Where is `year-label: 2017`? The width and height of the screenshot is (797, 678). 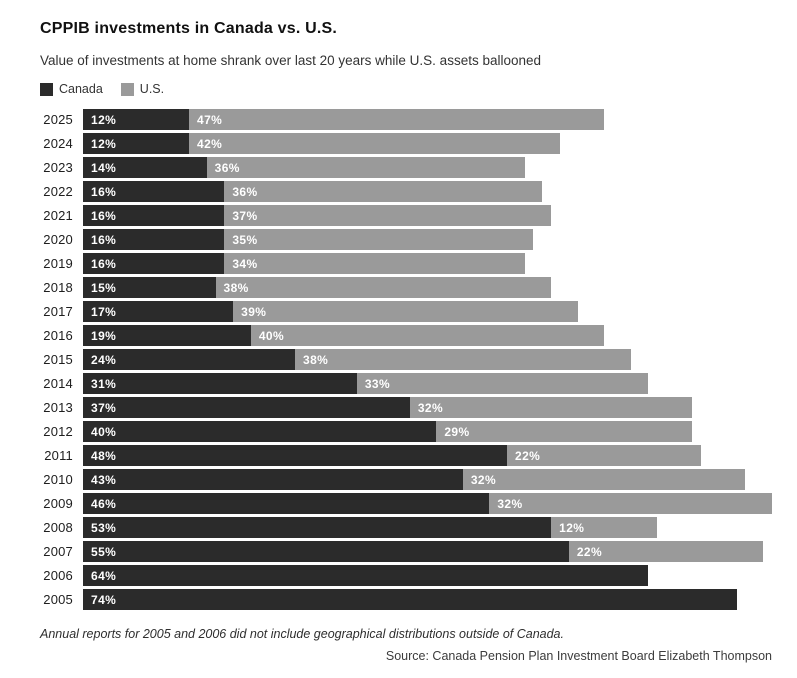 year-label: 2017 is located at coordinates (58, 311).